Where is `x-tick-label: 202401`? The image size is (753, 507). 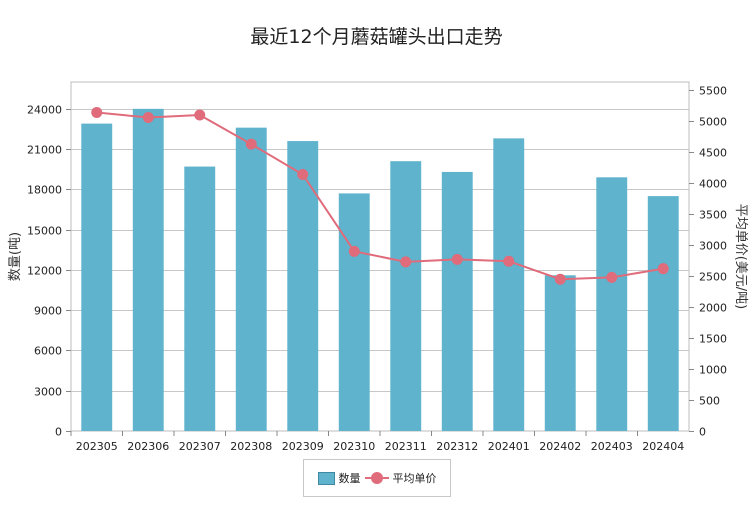 x-tick-label: 202401 is located at coordinates (509, 446).